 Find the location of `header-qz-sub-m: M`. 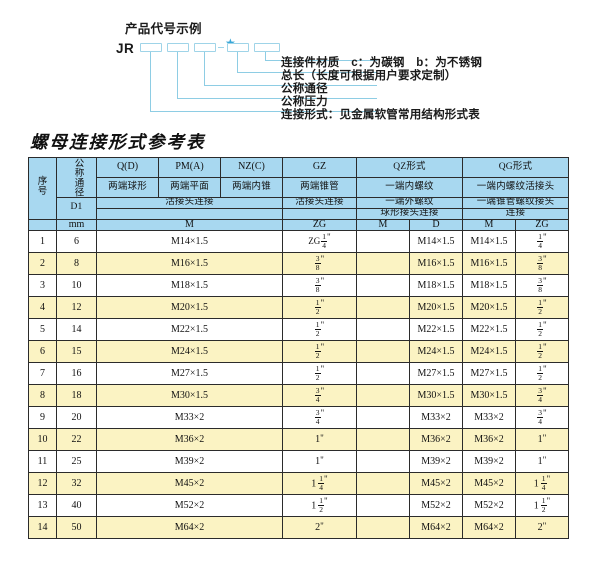

header-qz-sub-m: M is located at coordinates (383, 225).